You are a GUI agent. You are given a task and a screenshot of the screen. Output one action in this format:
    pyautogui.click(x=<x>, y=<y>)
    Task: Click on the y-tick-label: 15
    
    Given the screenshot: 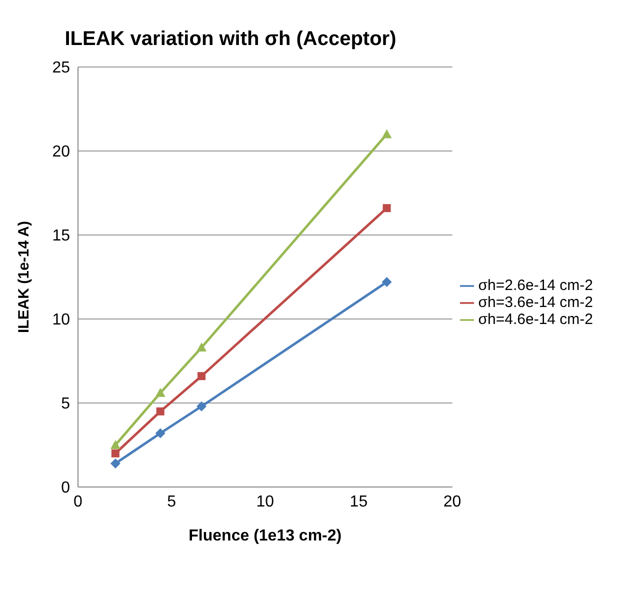 What is the action you would take?
    pyautogui.click(x=61, y=236)
    